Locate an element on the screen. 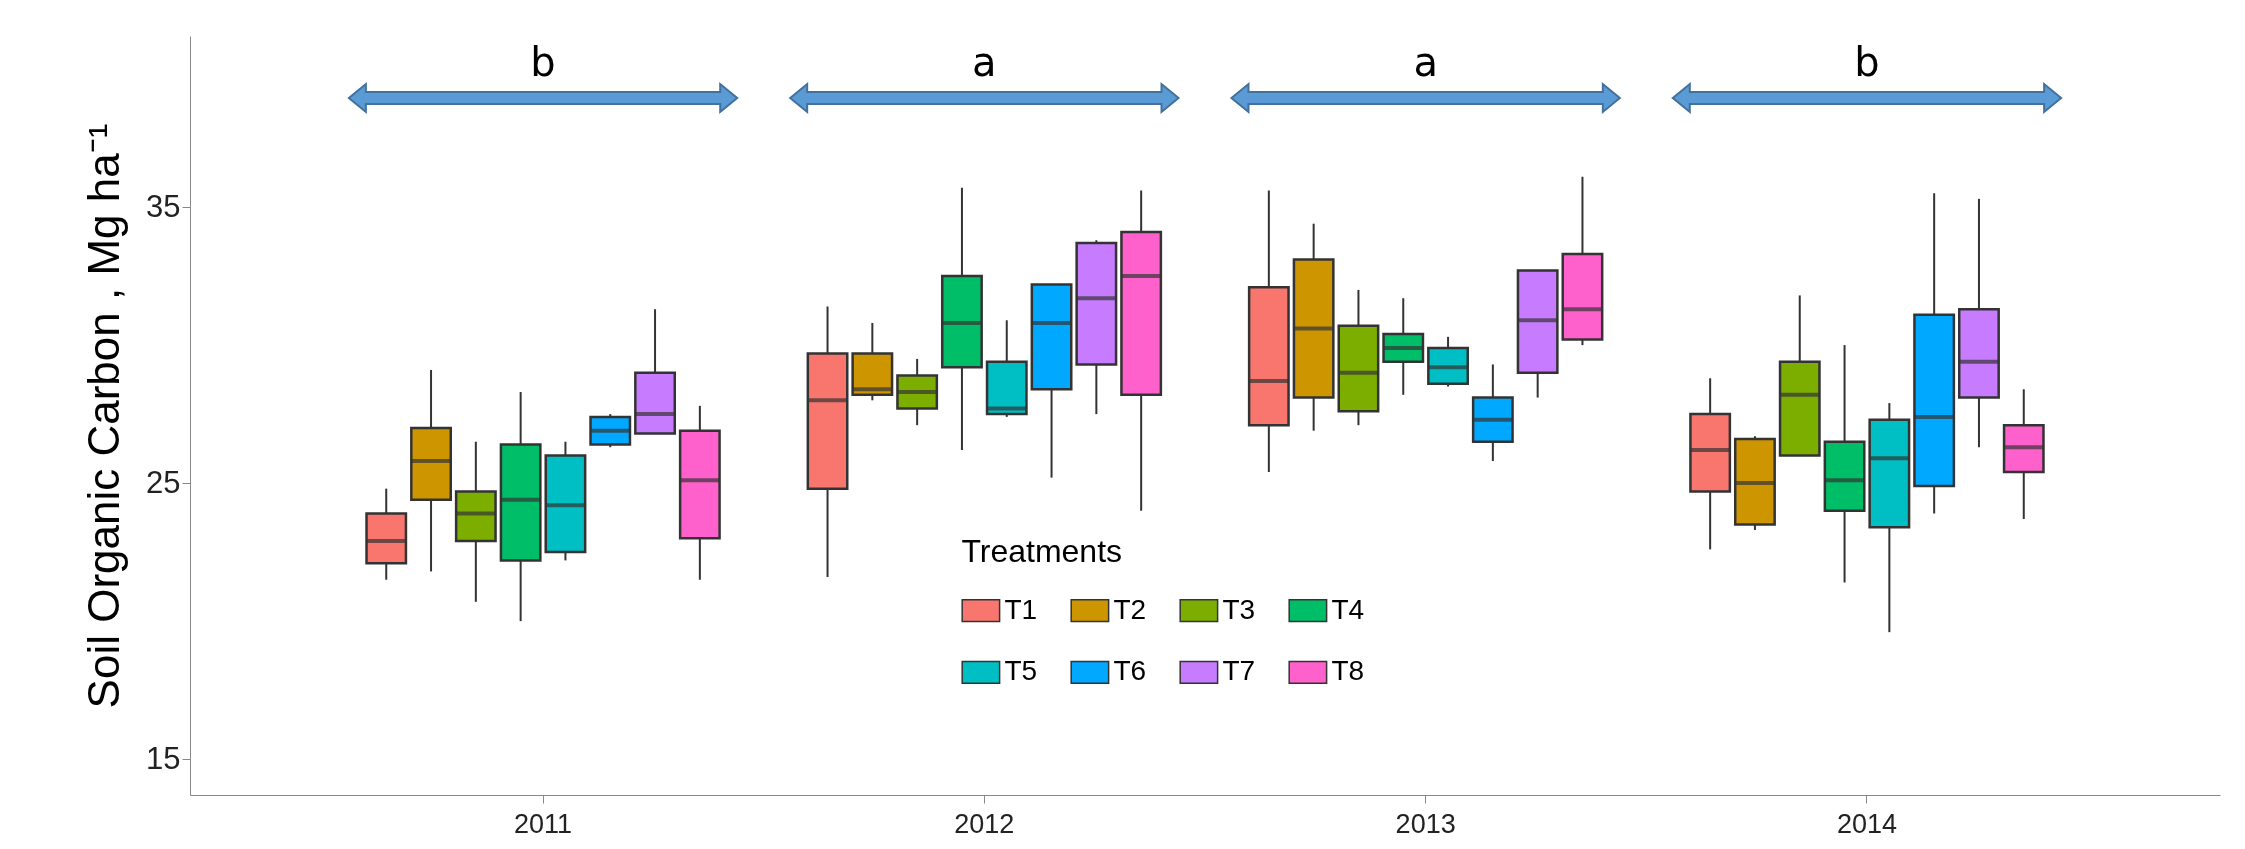 The height and width of the screenshot is (849, 2245). legend-label: T3 is located at coordinates (1239, 609).